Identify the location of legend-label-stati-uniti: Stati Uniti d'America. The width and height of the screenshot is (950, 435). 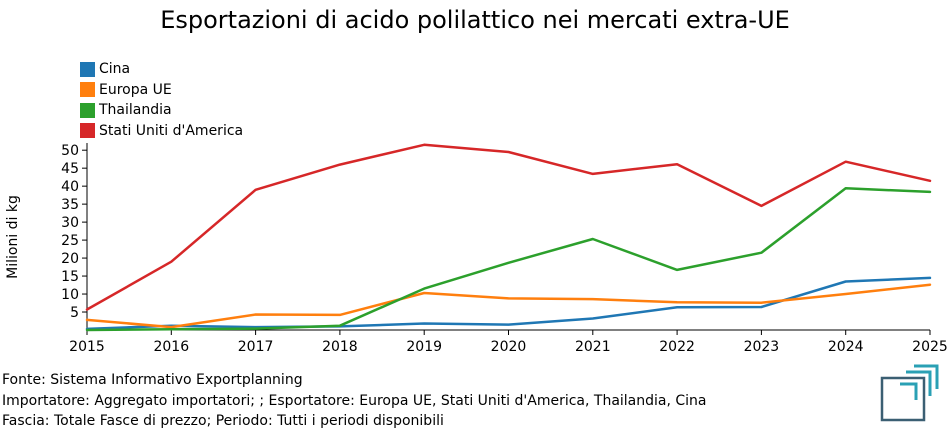
(171, 130).